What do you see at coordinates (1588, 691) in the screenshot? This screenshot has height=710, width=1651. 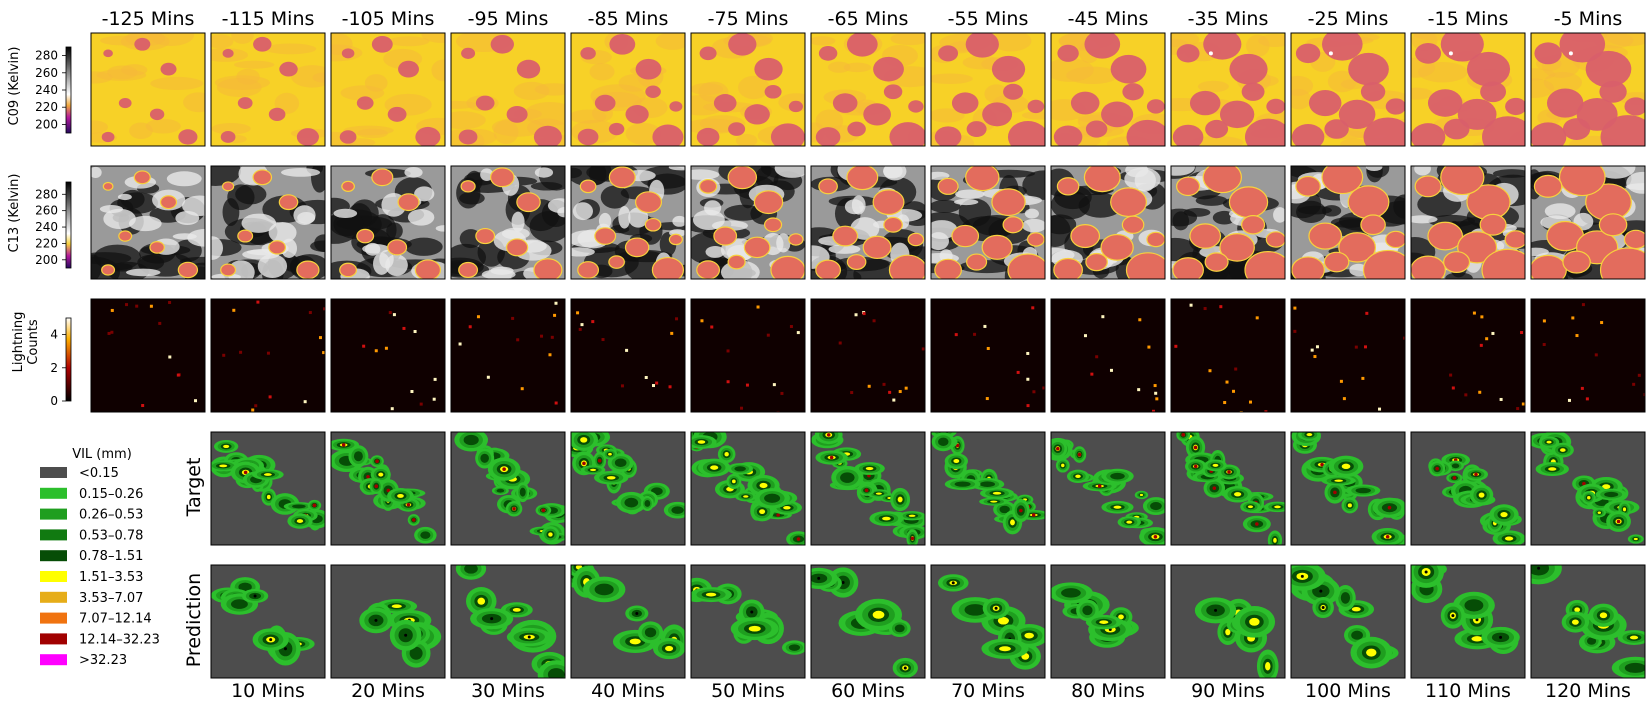 I see `output-time-label: 120 Mins` at bounding box center [1588, 691].